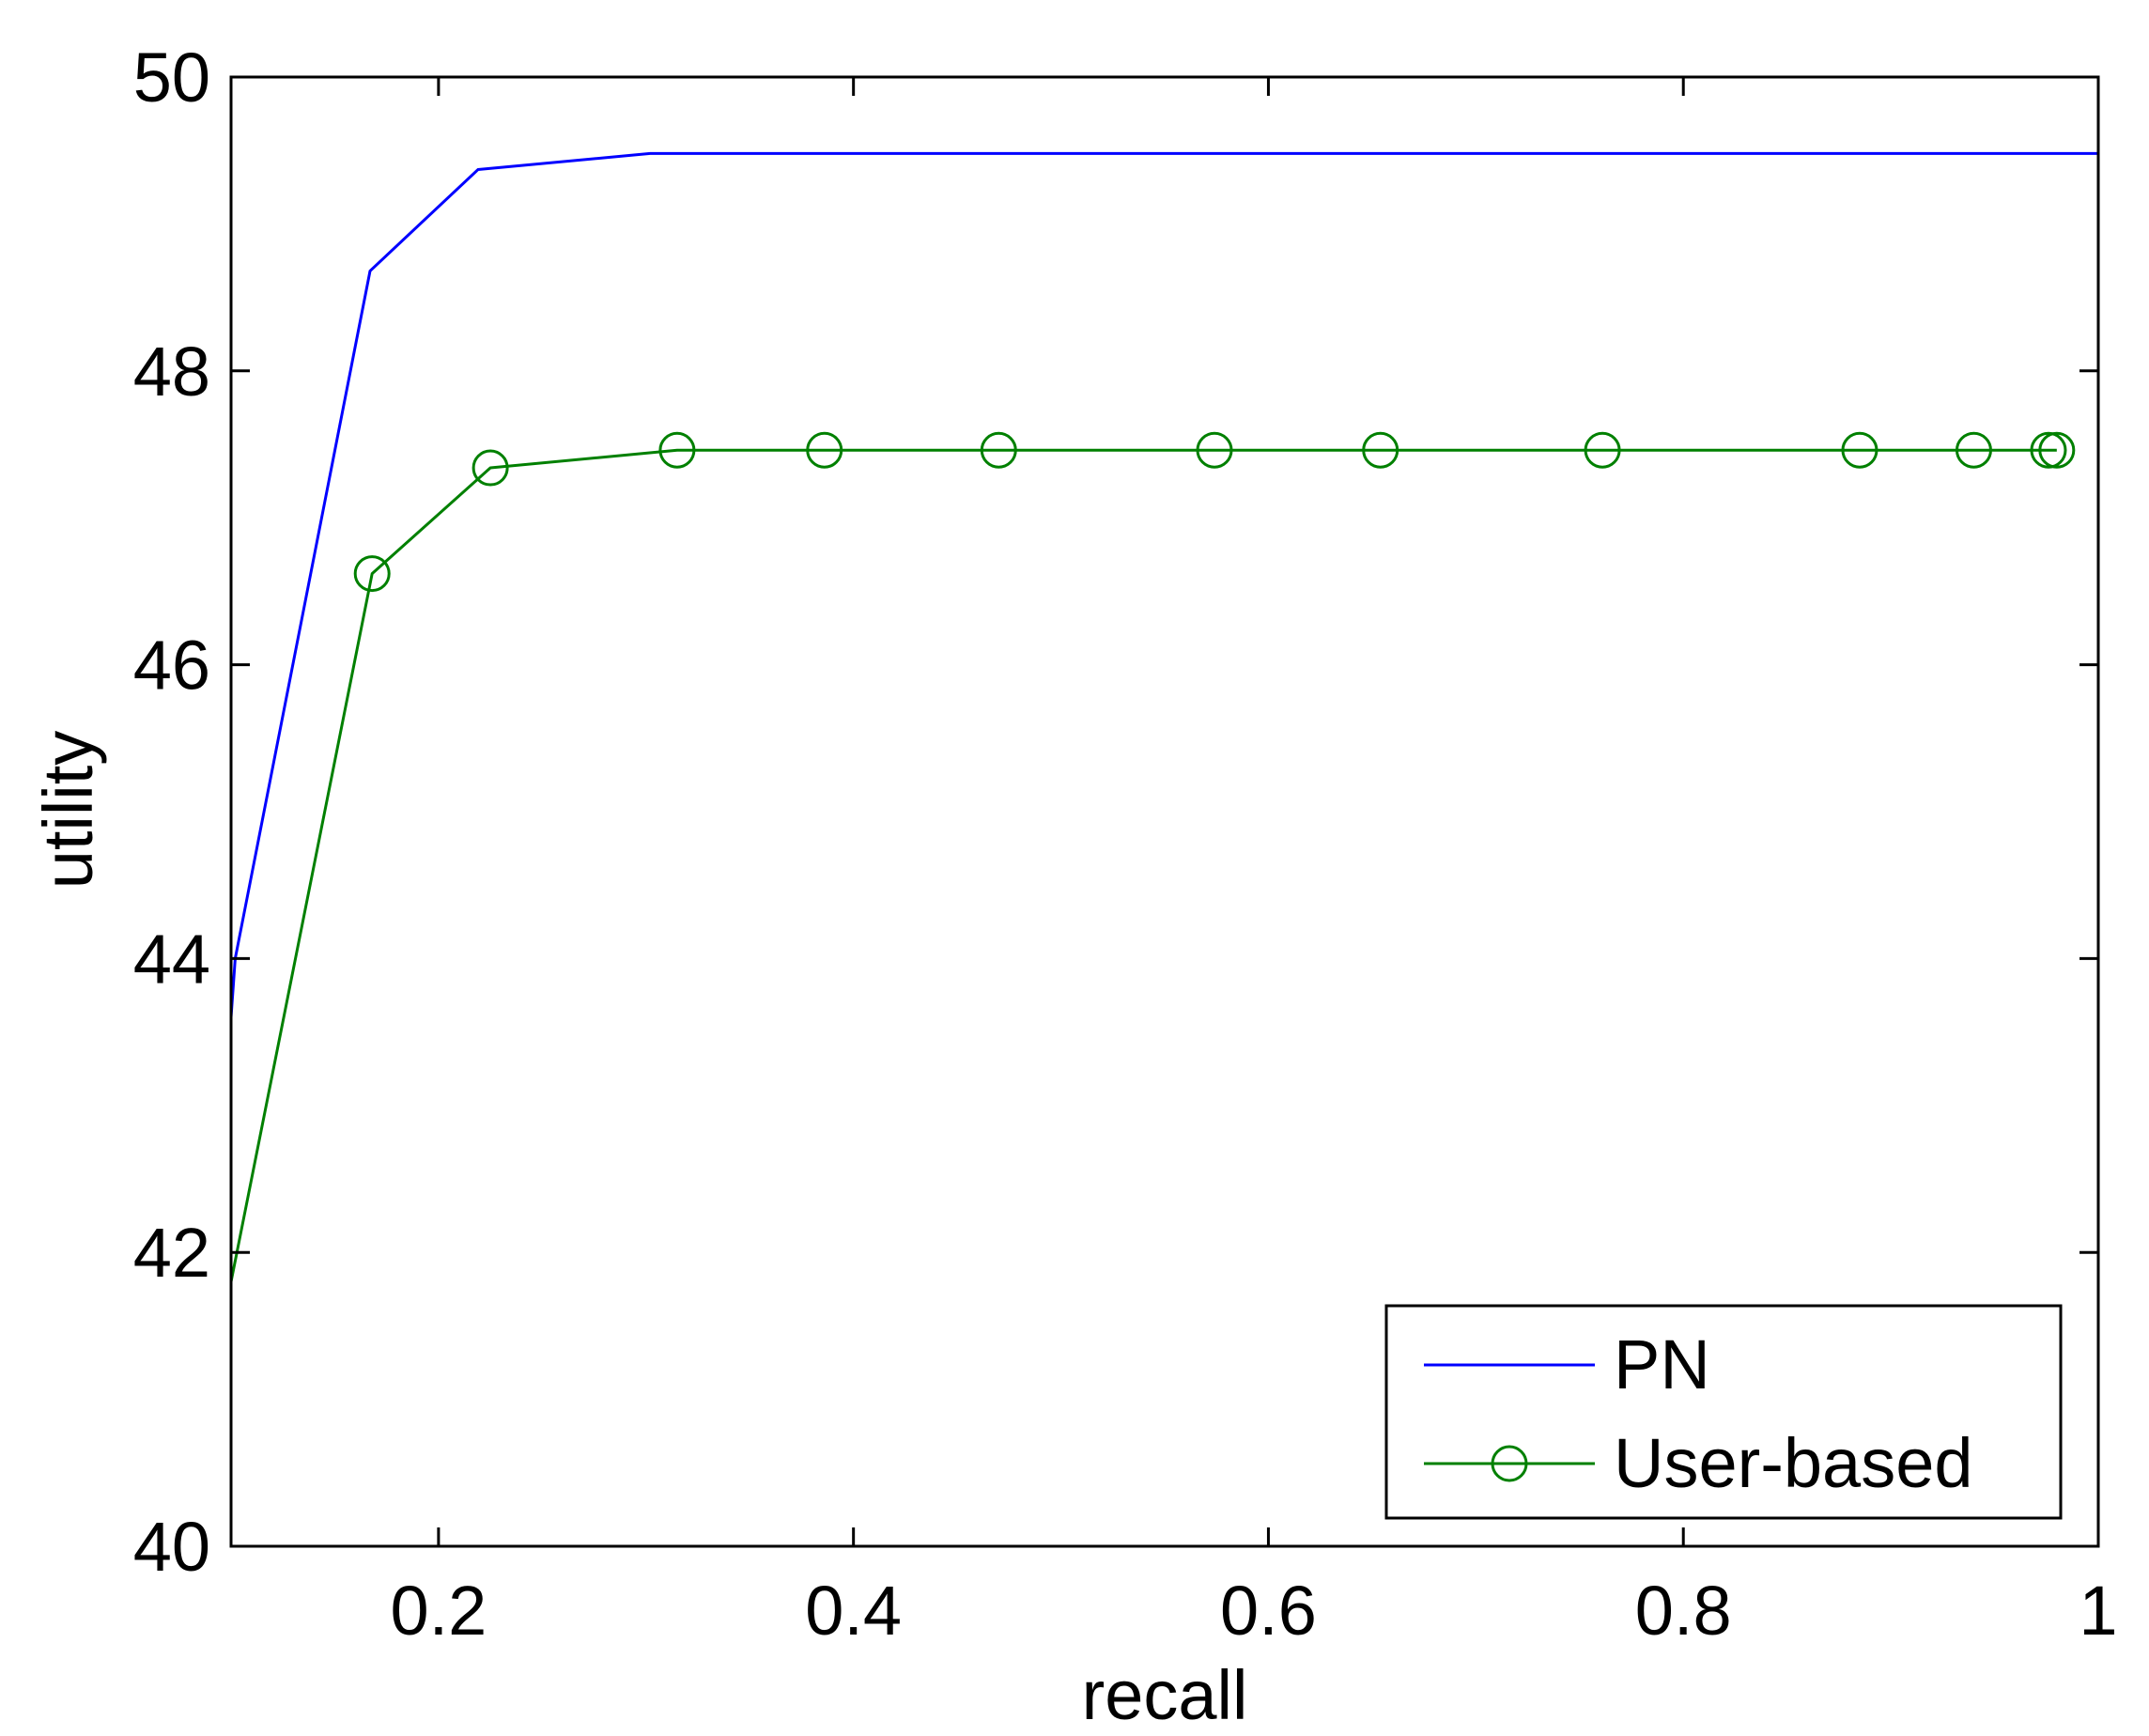  What do you see at coordinates (171, 77) in the screenshot?
I see `y-tick-label: 50` at bounding box center [171, 77].